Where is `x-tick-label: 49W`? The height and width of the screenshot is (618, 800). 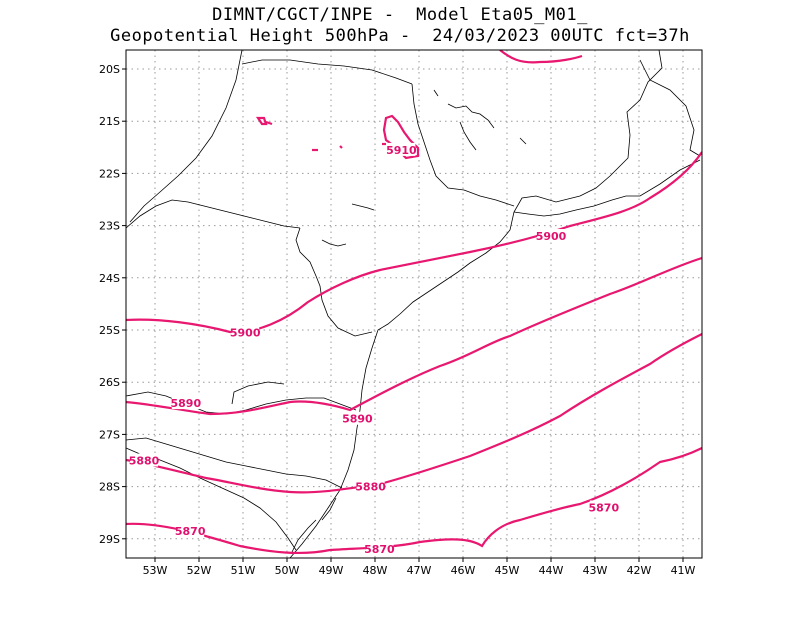 x-tick-label: 49W is located at coordinates (331, 570).